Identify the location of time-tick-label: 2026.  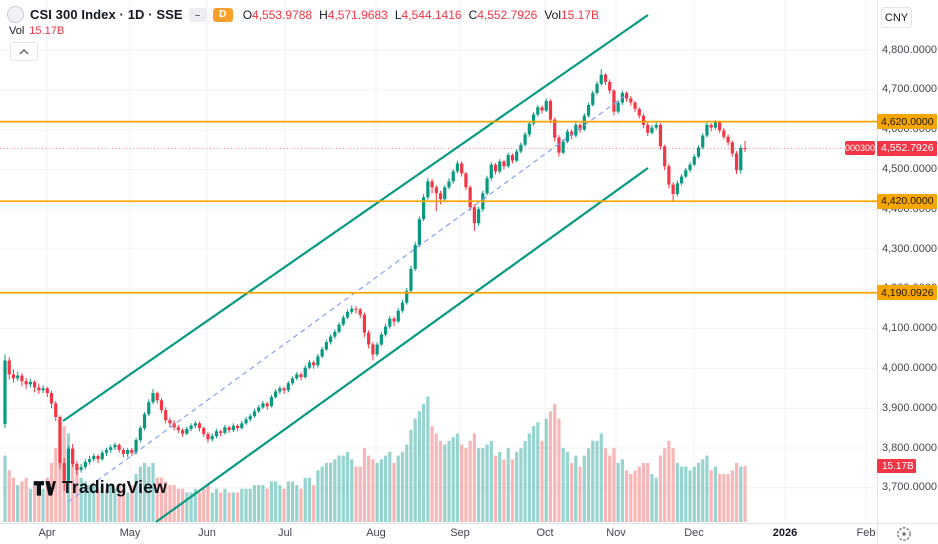
(785, 533).